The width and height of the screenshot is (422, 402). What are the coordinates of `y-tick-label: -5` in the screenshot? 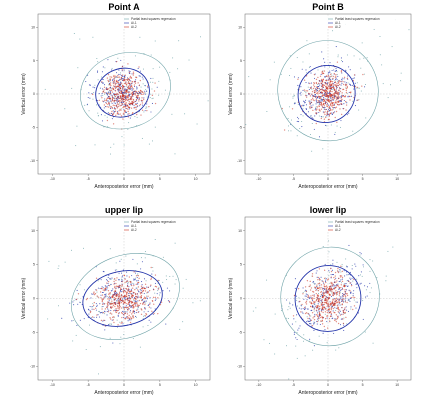 It's located at (240, 333).